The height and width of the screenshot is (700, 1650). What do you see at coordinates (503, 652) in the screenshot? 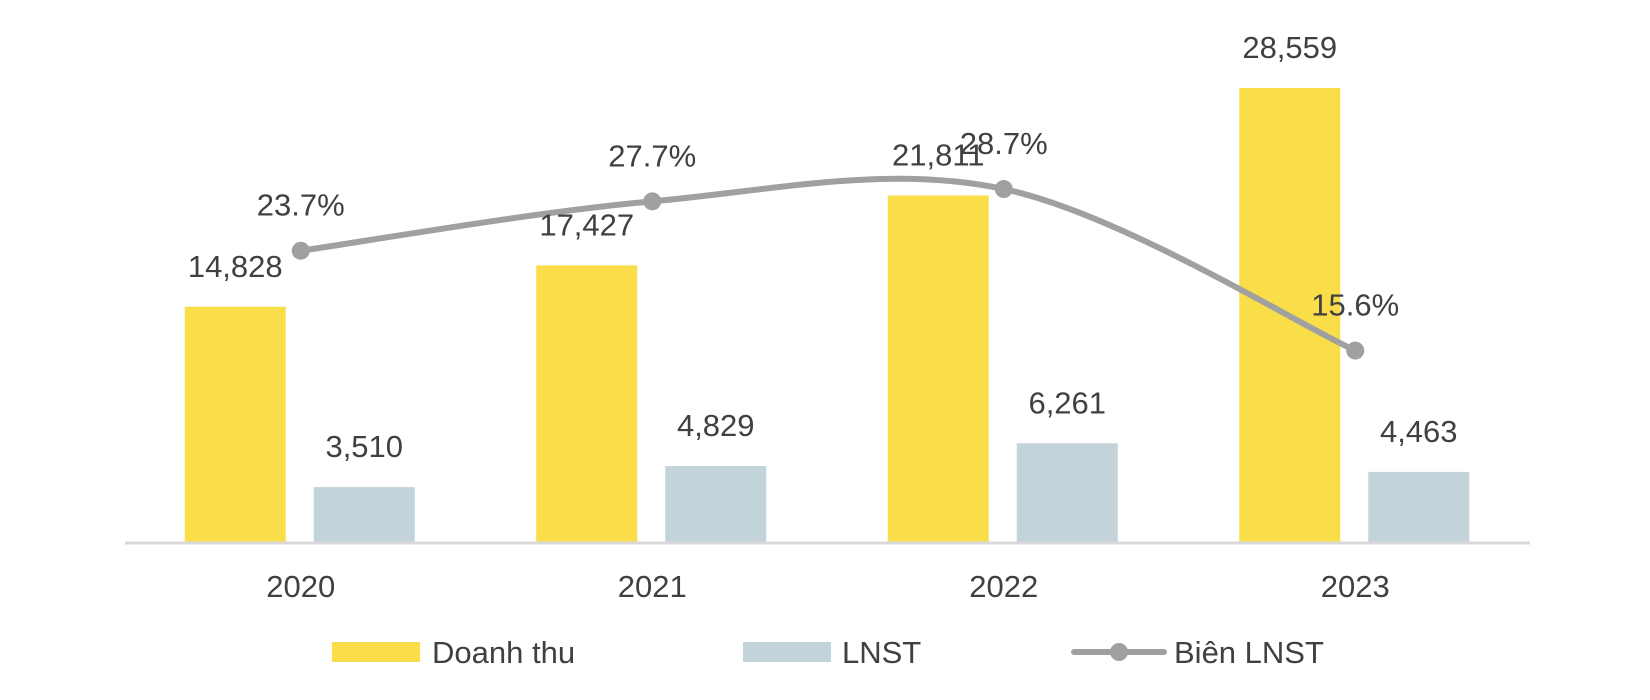
I see `legend-label-doanh-thu: Doanh thu` at bounding box center [503, 652].